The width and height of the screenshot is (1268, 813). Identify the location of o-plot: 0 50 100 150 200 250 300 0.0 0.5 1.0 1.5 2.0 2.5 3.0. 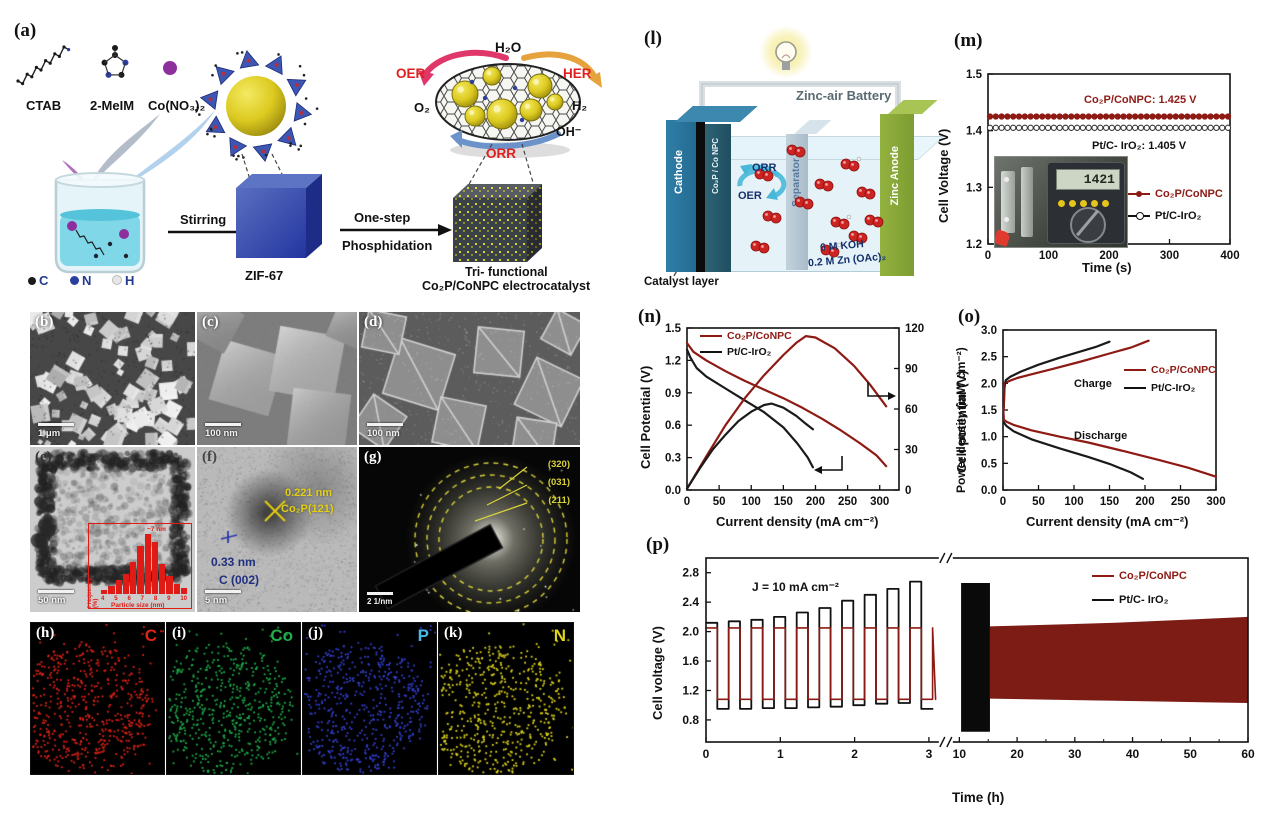
(1103, 416).